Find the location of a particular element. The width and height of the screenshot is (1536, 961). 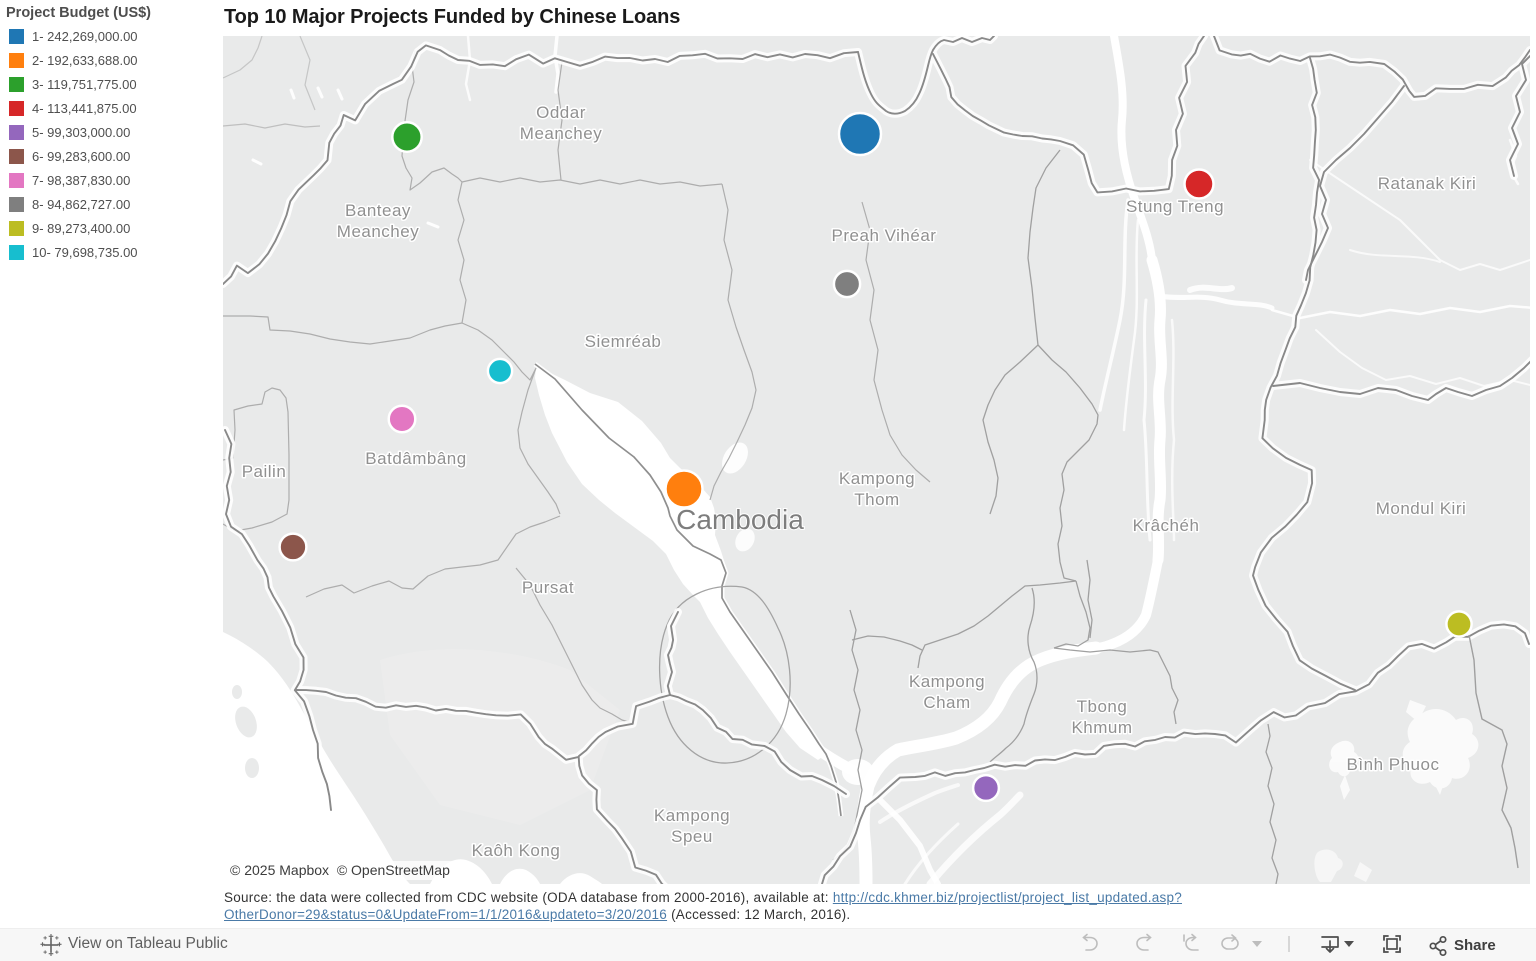

svg-text: Ratanak Kiri is located at coordinates (1427, 183).